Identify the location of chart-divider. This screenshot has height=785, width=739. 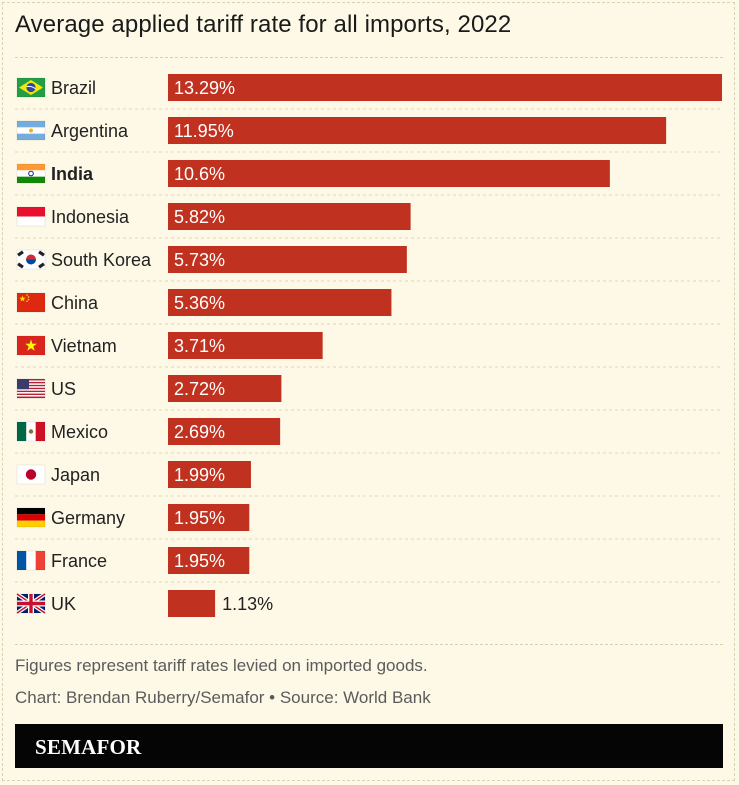
(369, 644).